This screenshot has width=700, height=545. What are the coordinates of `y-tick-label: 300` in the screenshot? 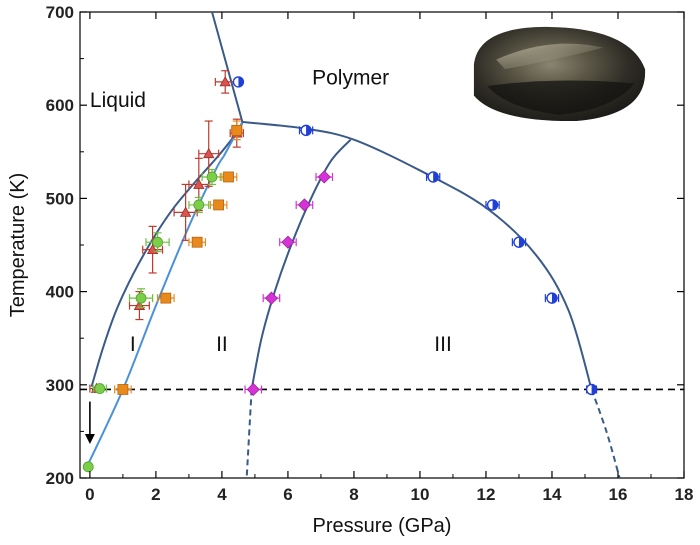 It's located at (60, 385).